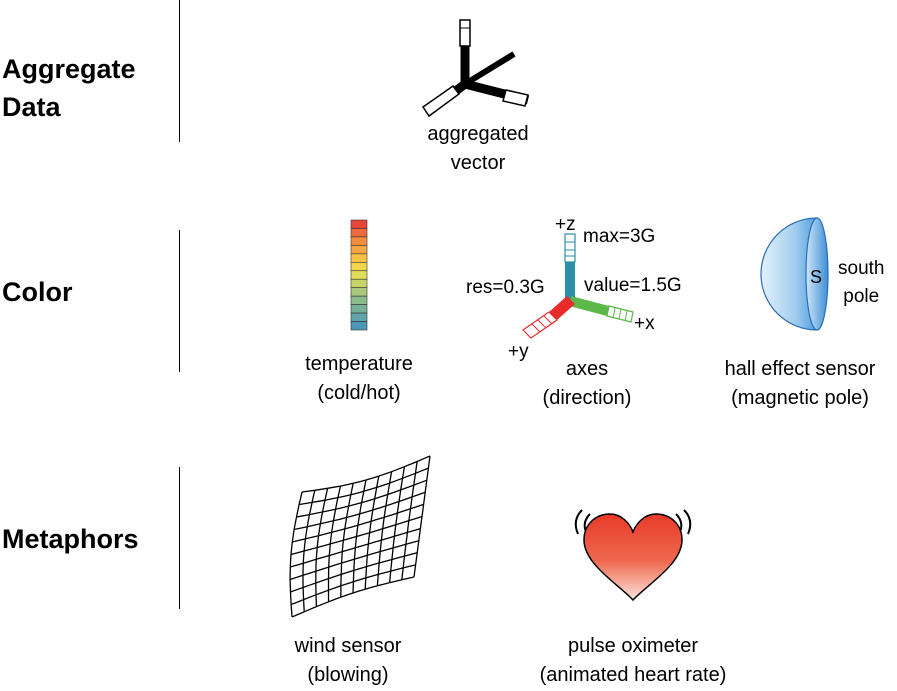 This screenshot has height=691, width=897. Describe the element at coordinates (619, 236) in the screenshot. I see `axis-max-label: max=3G` at that location.